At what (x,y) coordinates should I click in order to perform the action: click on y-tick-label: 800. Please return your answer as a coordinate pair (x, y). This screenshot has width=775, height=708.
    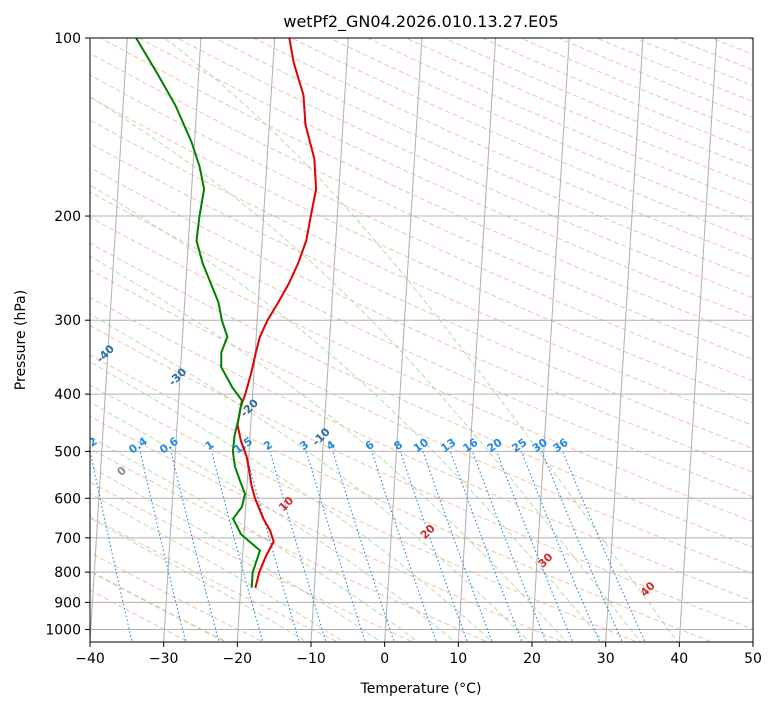
    Looking at the image, I should click on (67, 573).